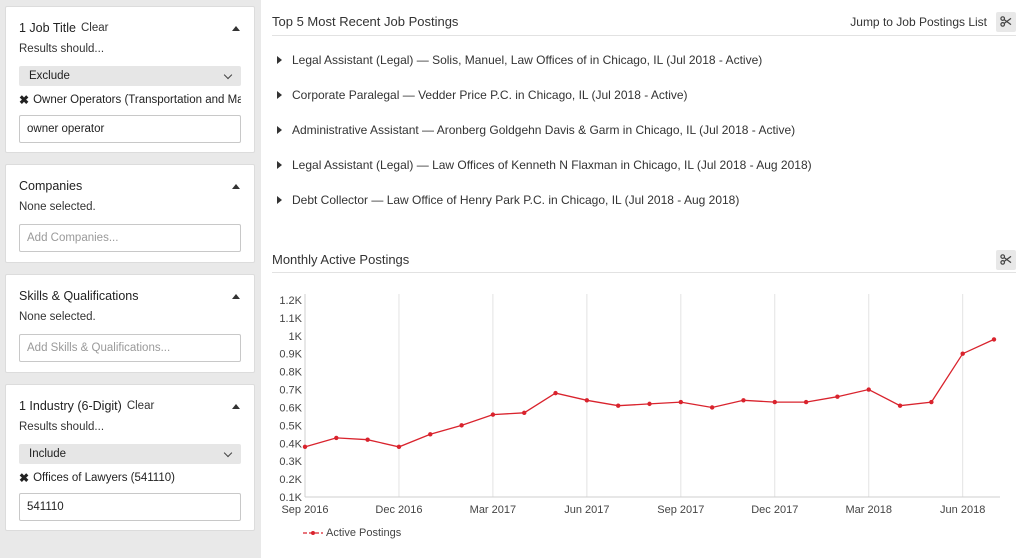 This screenshot has width=1024, height=558. I want to click on y-tick-label: 0.2K, so click(290, 480).